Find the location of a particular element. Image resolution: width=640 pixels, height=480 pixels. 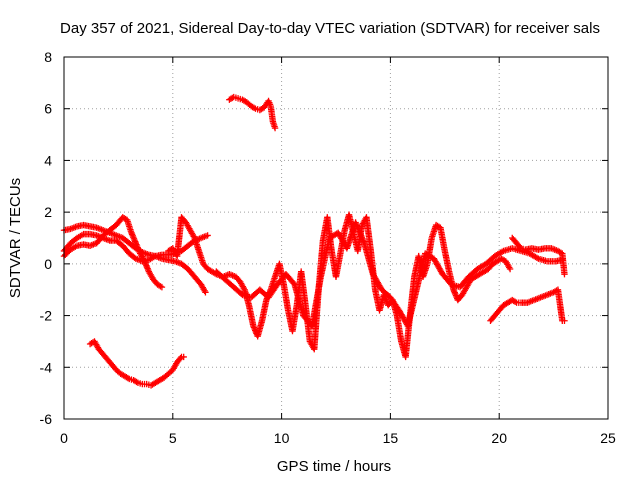

y-tick-label: -2 is located at coordinates (46, 316).